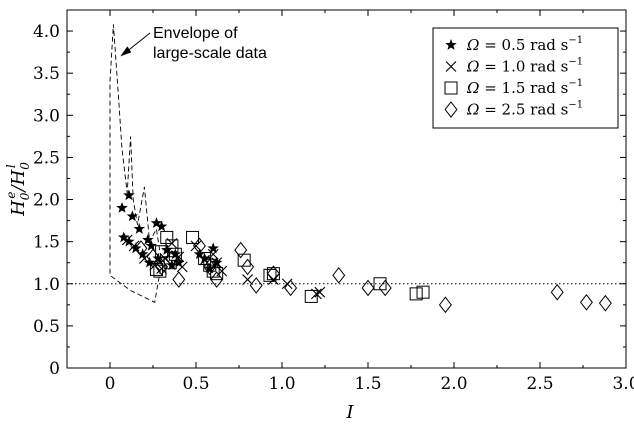 The width and height of the screenshot is (634, 425). What do you see at coordinates (18, 208) in the screenshot?
I see `y-label-h1: H` at bounding box center [18, 208].